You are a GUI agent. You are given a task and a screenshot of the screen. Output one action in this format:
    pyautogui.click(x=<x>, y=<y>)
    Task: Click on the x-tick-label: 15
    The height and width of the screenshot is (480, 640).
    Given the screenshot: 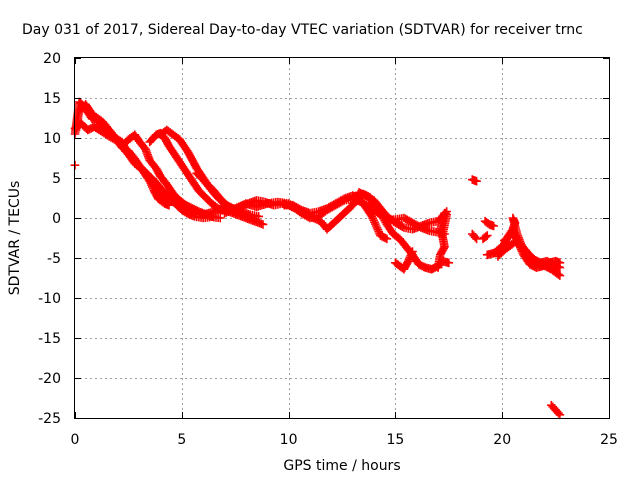 What is the action you would take?
    pyautogui.click(x=395, y=440)
    